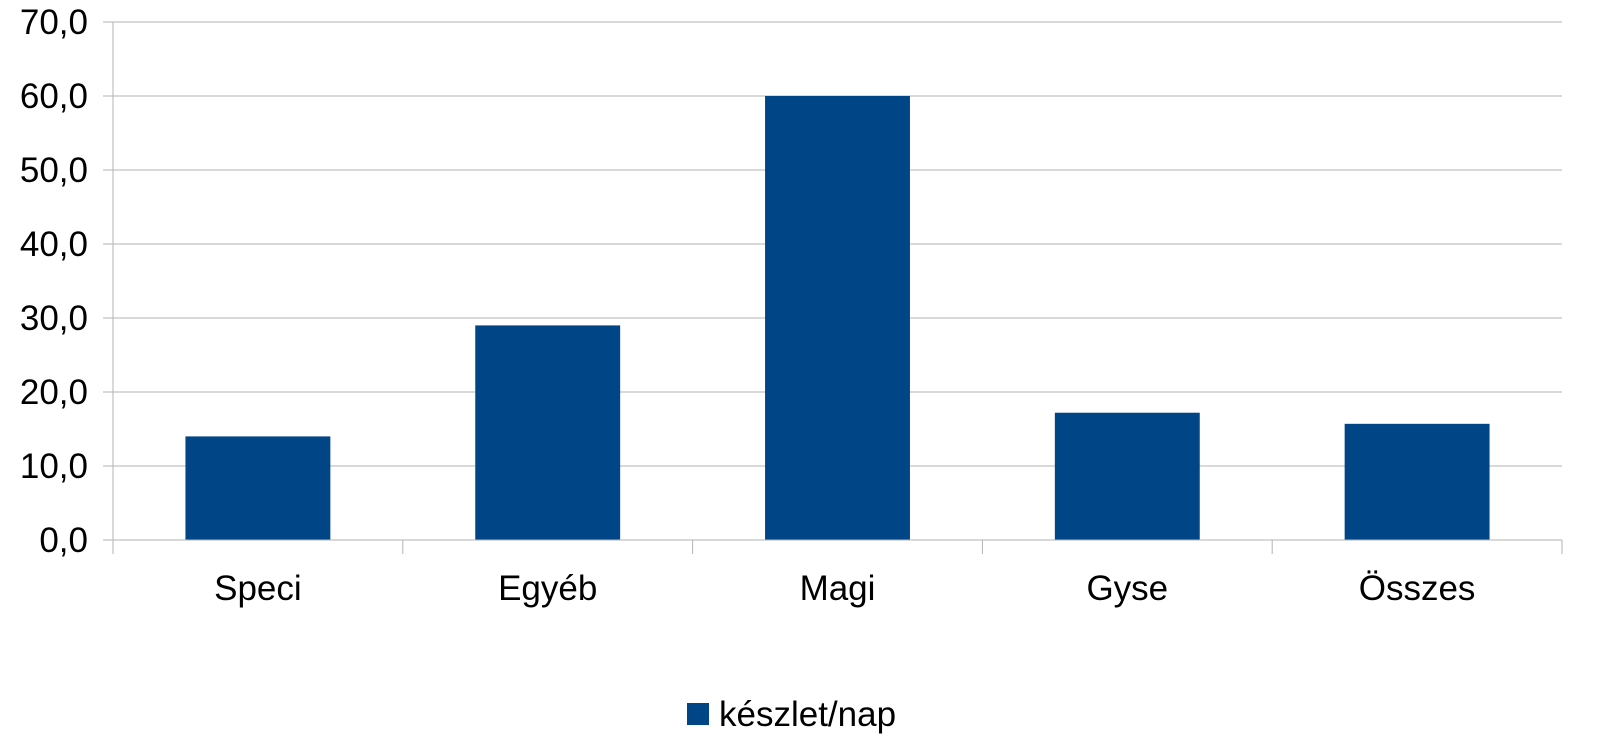  I want to click on x-tick-label: Egyéb, so click(547, 588).